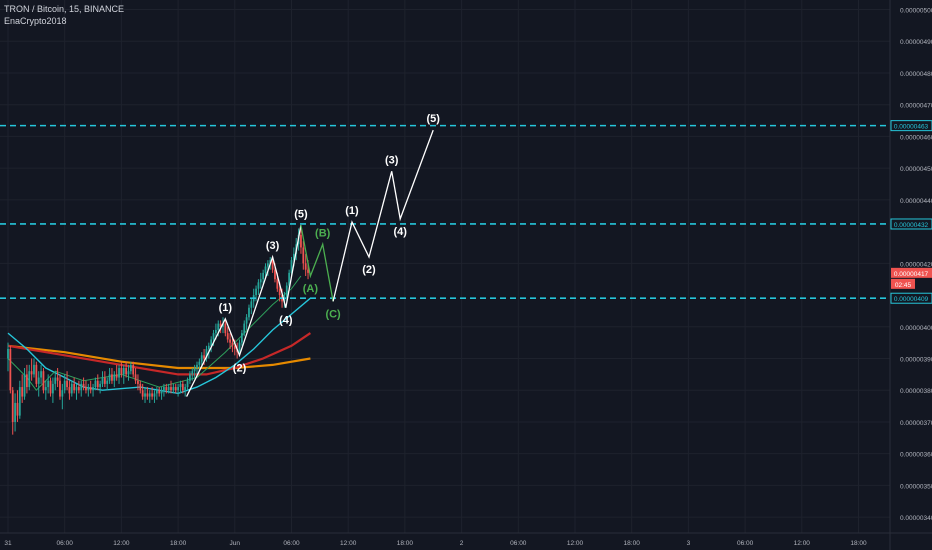 The width and height of the screenshot is (932, 550). What do you see at coordinates (226, 308) in the screenshot?
I see `wave-label: (1)` at bounding box center [226, 308].